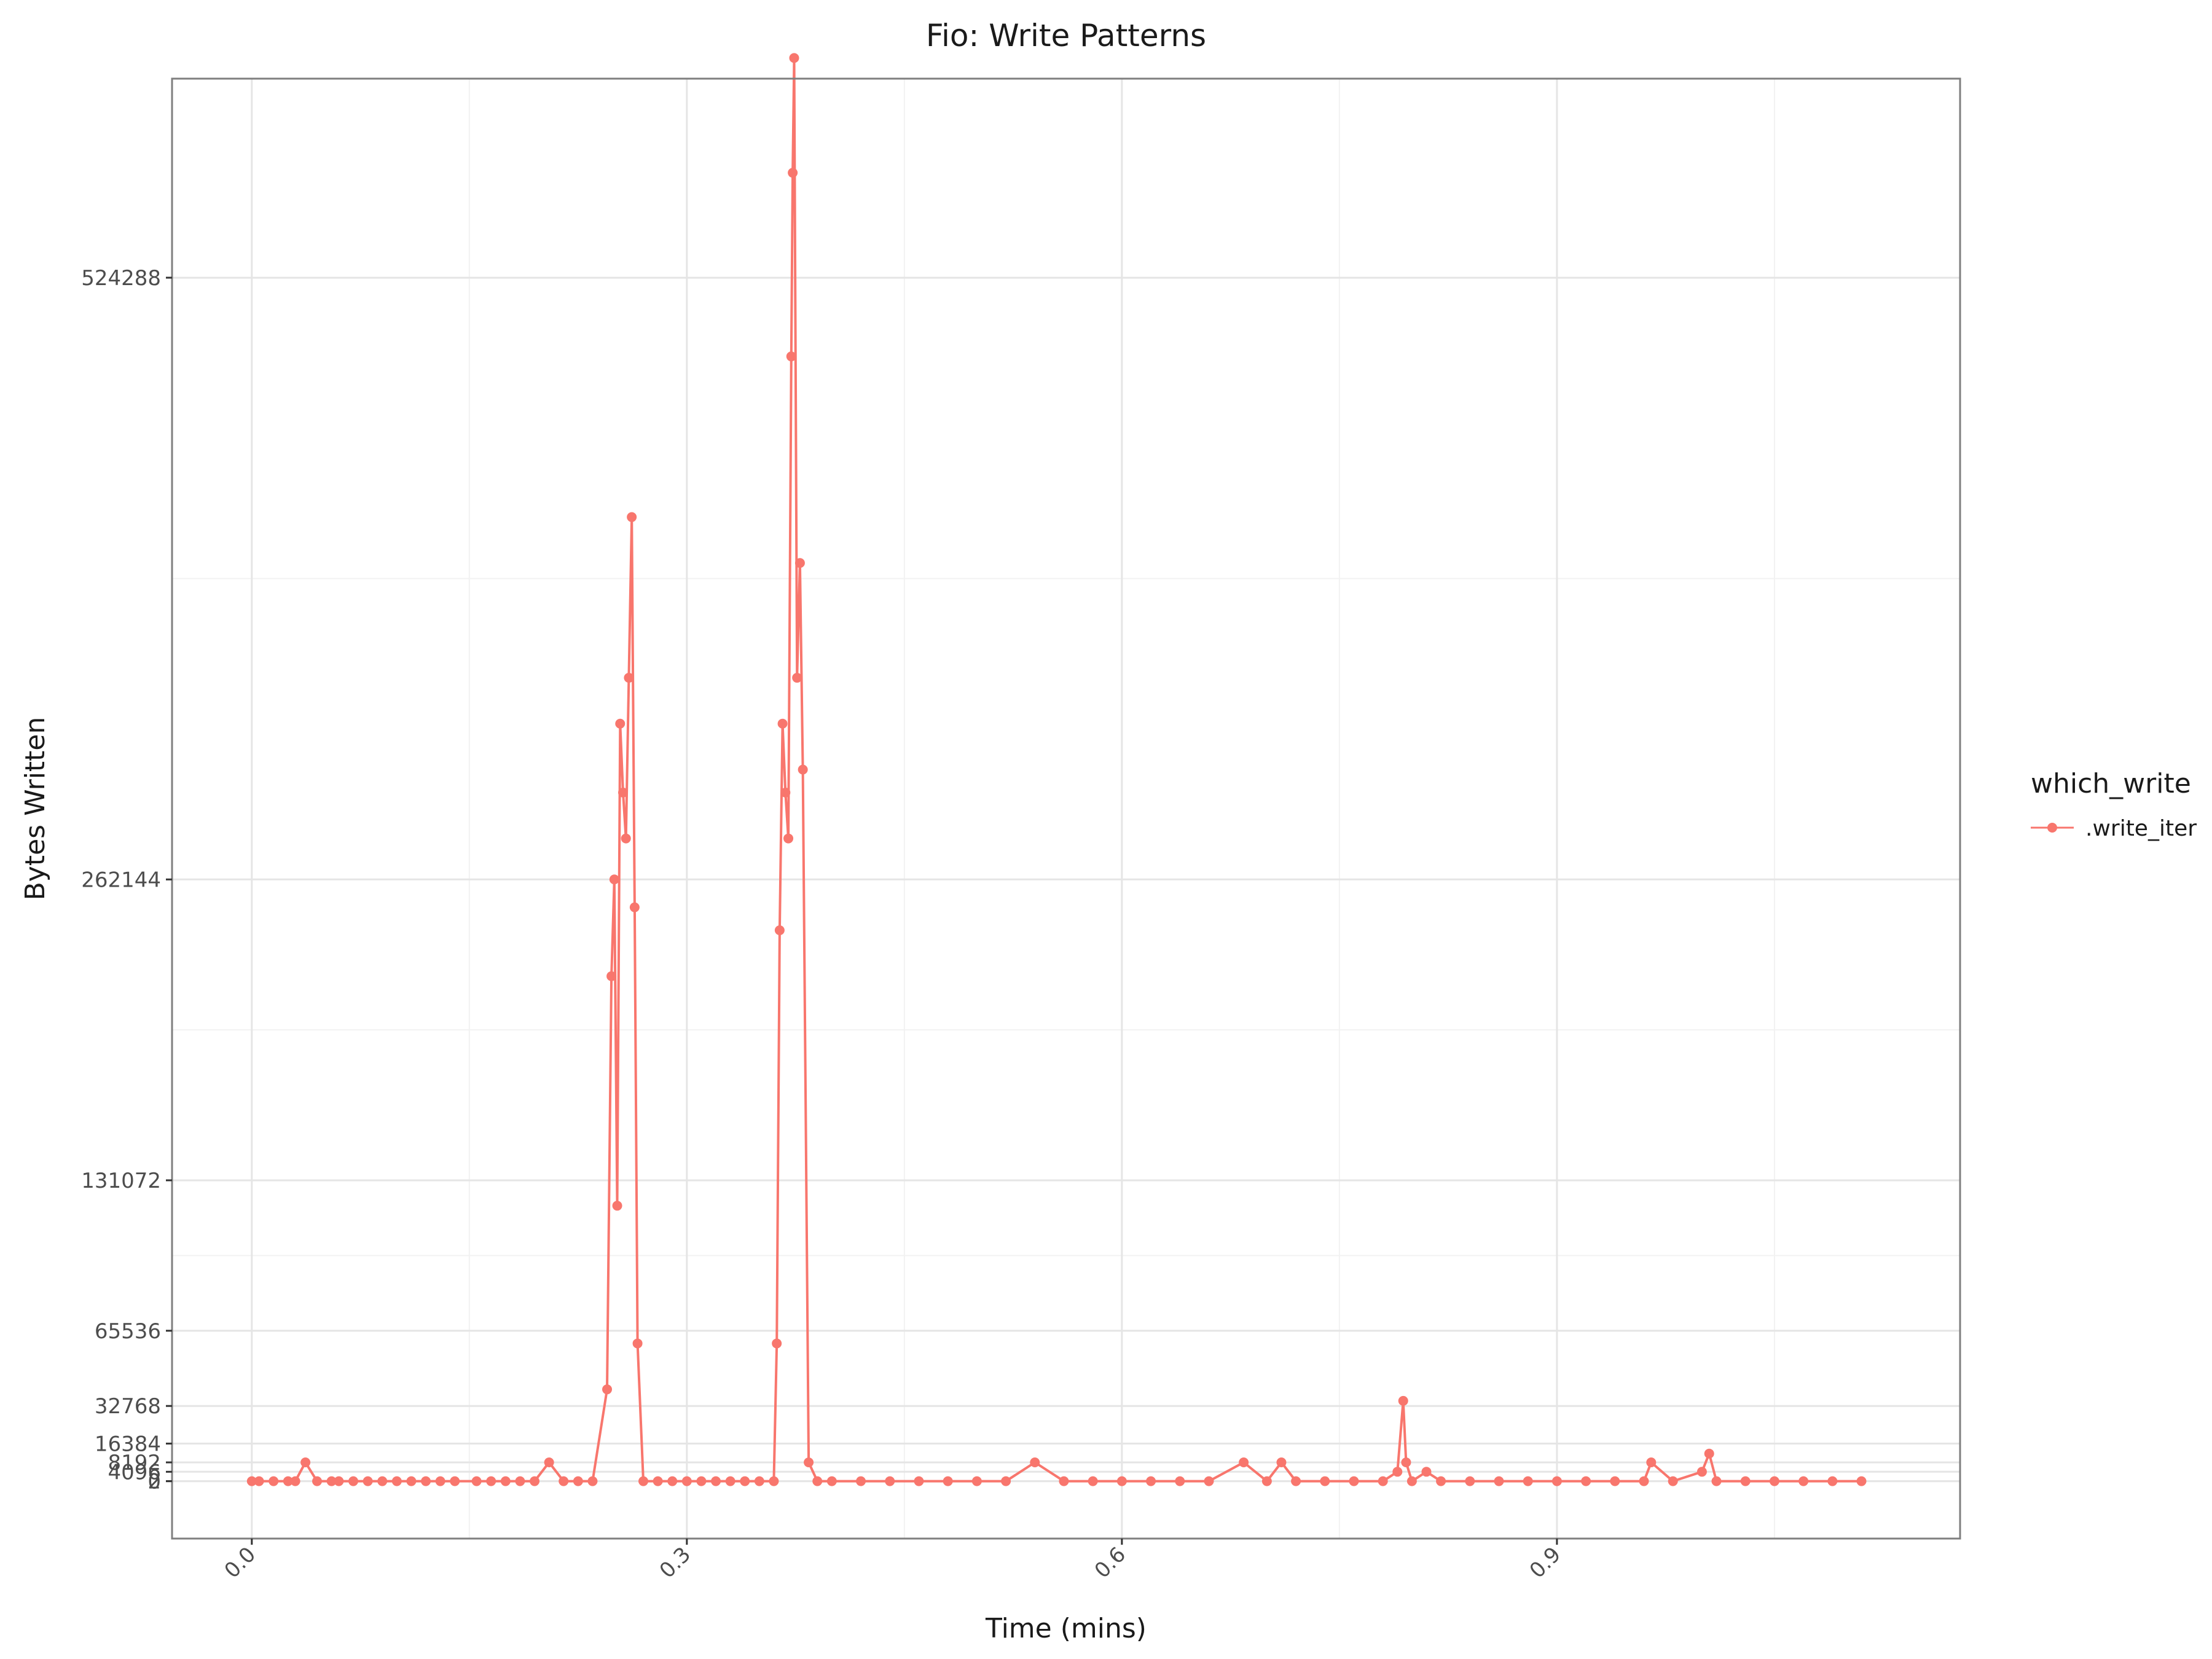  What do you see at coordinates (2141, 828) in the screenshot?
I see `legend-label-write-iter: .write_iter` at bounding box center [2141, 828].